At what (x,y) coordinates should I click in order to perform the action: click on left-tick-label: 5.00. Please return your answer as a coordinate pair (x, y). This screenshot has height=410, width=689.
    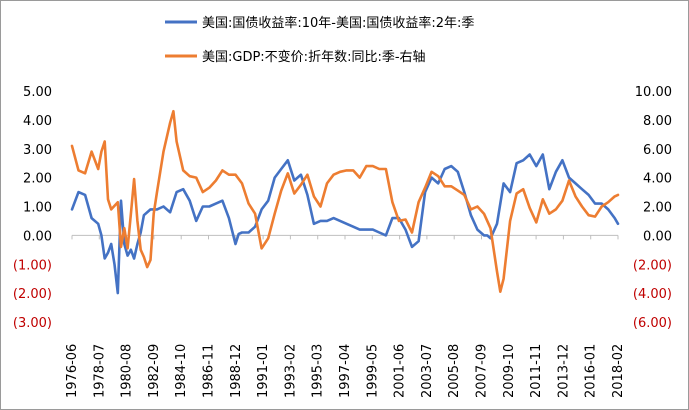
    Looking at the image, I should click on (37, 92).